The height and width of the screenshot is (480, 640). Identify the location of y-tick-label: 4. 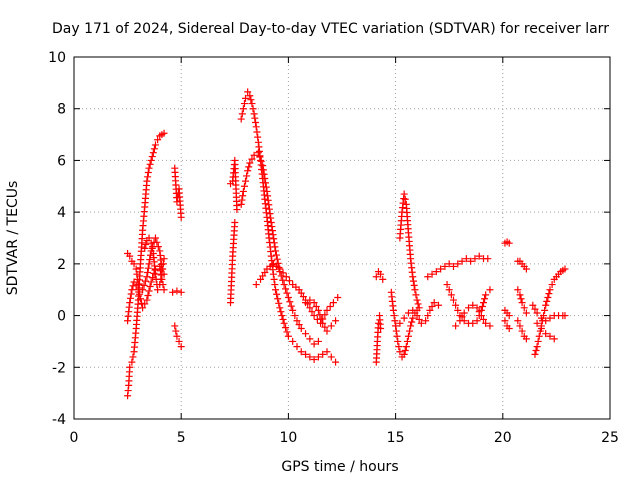
(61, 213).